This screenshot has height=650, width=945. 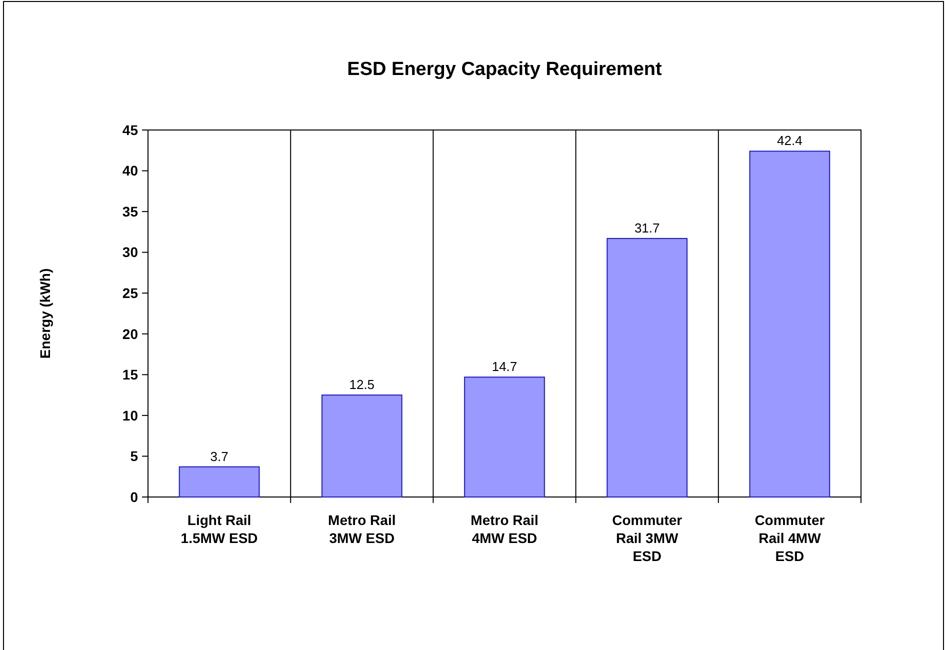 I want to click on data-label: 12.5, so click(x=362, y=384).